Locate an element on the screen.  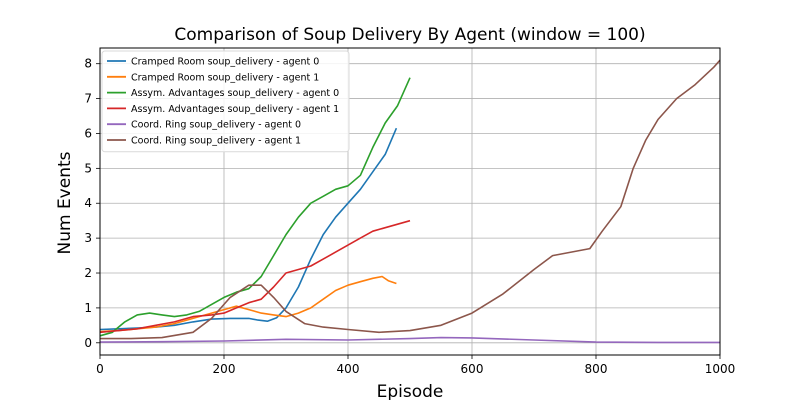
legend-box is located at coordinates (225, 101).